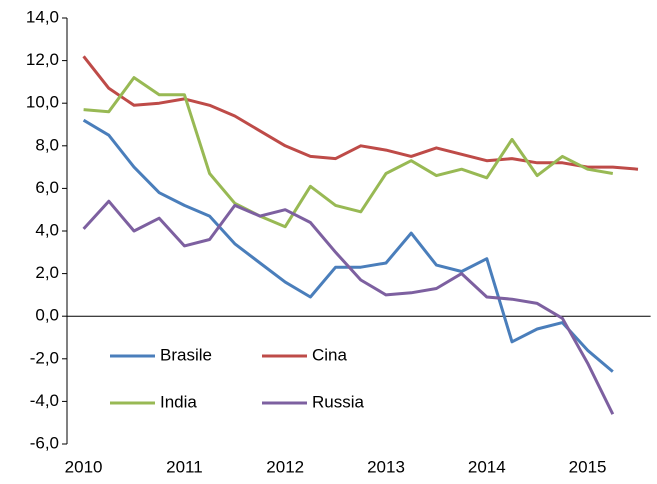 The height and width of the screenshot is (484, 657). I want to click on y-tick-label: 12,0, so click(42, 59).